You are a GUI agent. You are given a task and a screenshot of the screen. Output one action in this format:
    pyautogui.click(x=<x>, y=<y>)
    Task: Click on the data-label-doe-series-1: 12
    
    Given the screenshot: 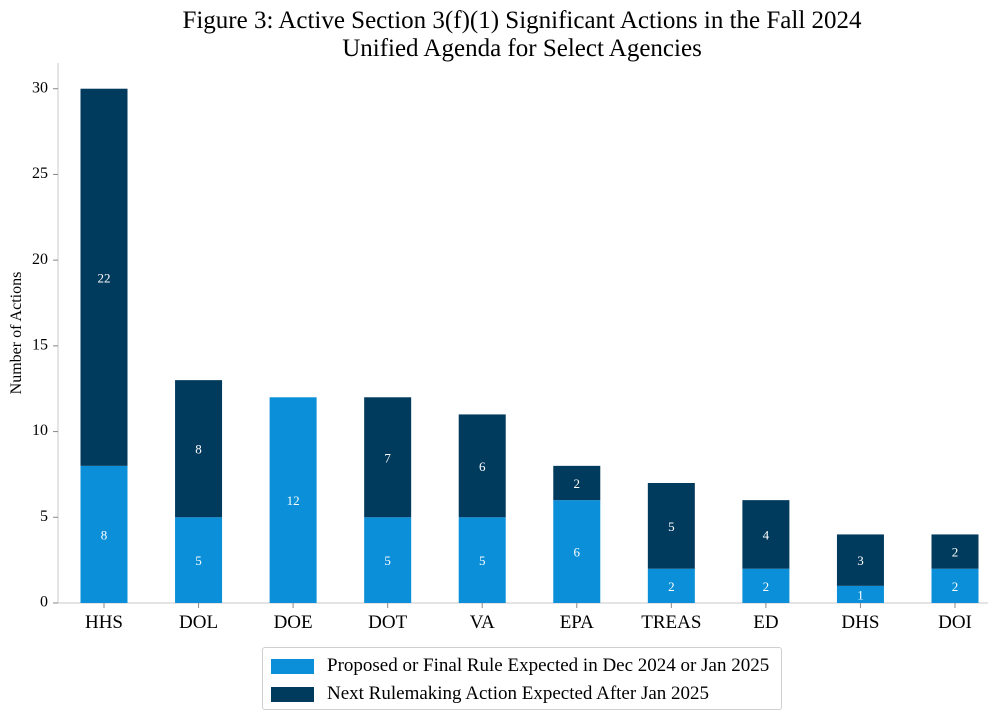 What is the action you would take?
    pyautogui.click(x=293, y=500)
    